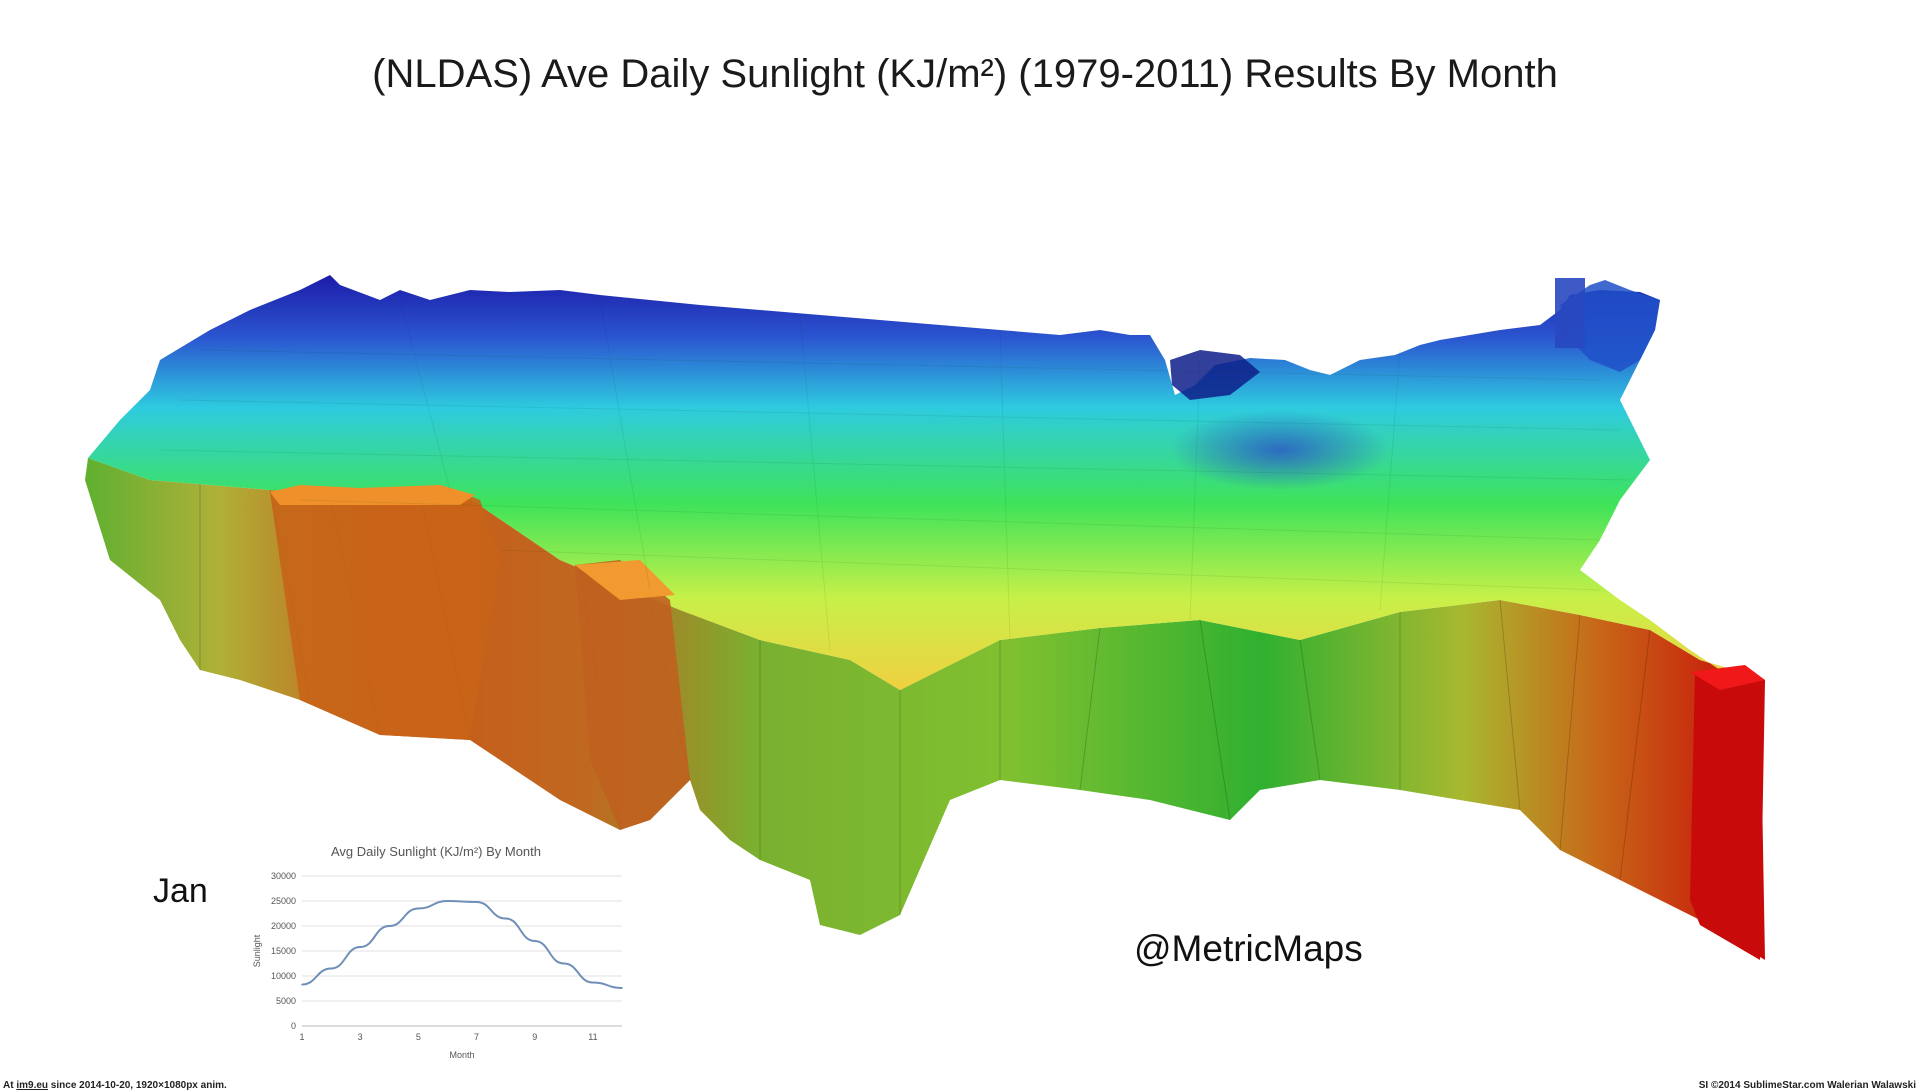  What do you see at coordinates (283, 976) in the screenshot?
I see `chart-y-tick-label: 10000` at bounding box center [283, 976].